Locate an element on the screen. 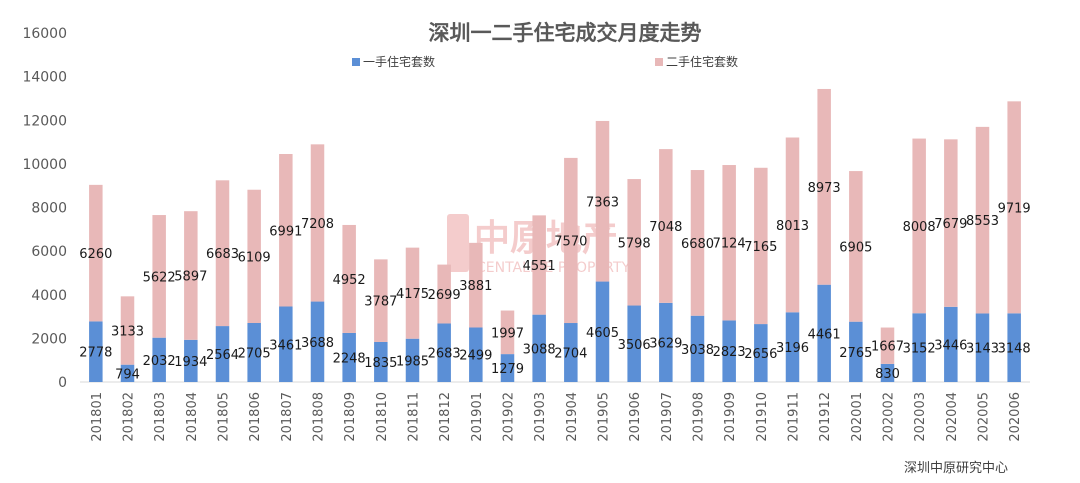  data-label-series-1: 2704 is located at coordinates (570, 354).